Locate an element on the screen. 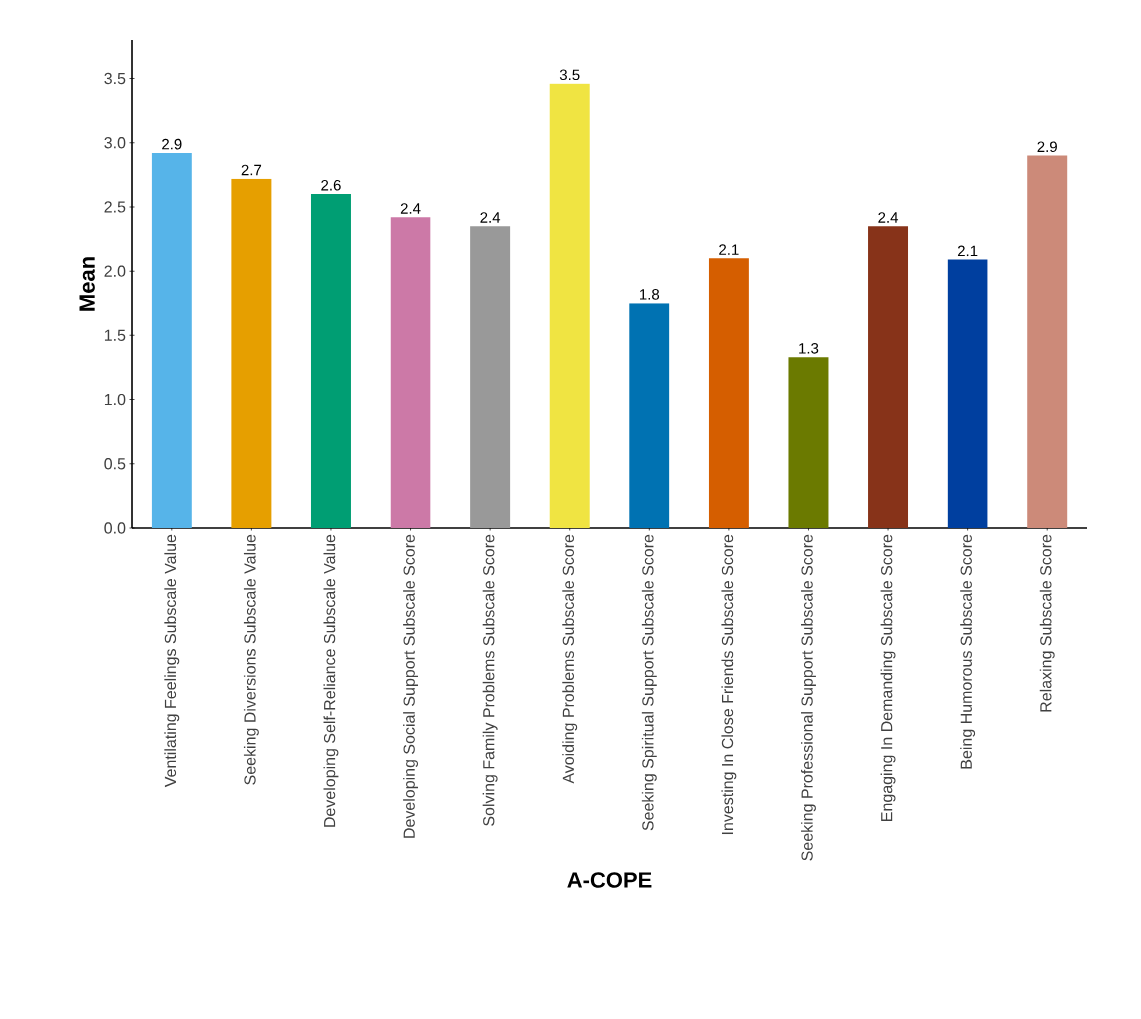 Image resolution: width=1141 pixels, height=1019 pixels. data-label: 3.5 is located at coordinates (569, 75).